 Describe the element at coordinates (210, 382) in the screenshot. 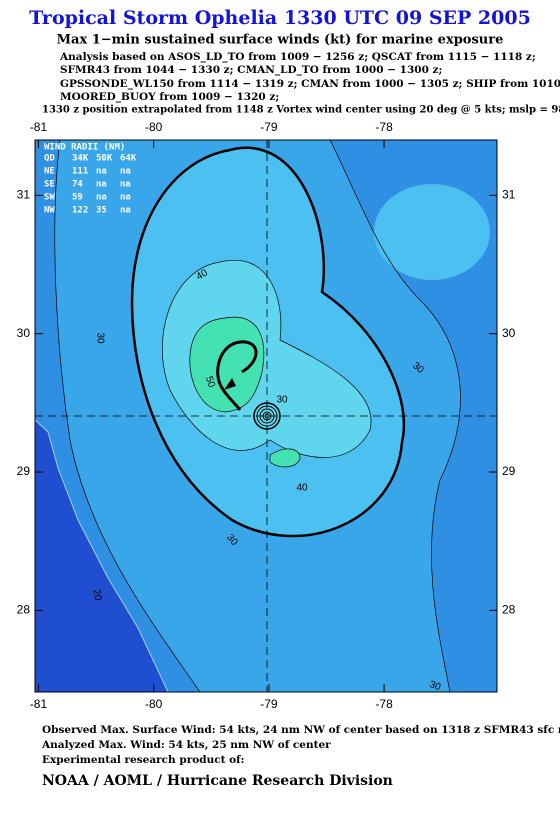

I see `contour-label: 50` at that location.